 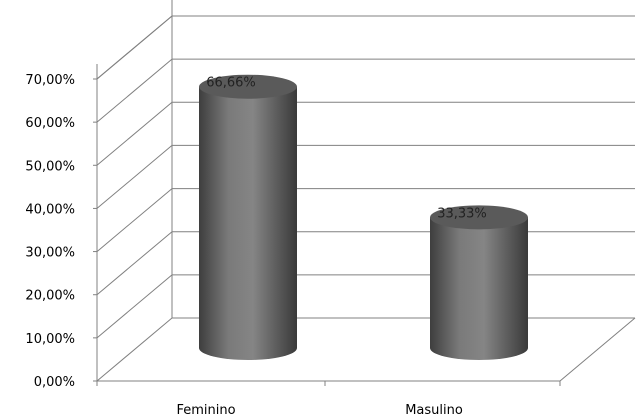 What do you see at coordinates (50, 339) in the screenshot?
I see `y-tick-label: 10,00%` at bounding box center [50, 339].